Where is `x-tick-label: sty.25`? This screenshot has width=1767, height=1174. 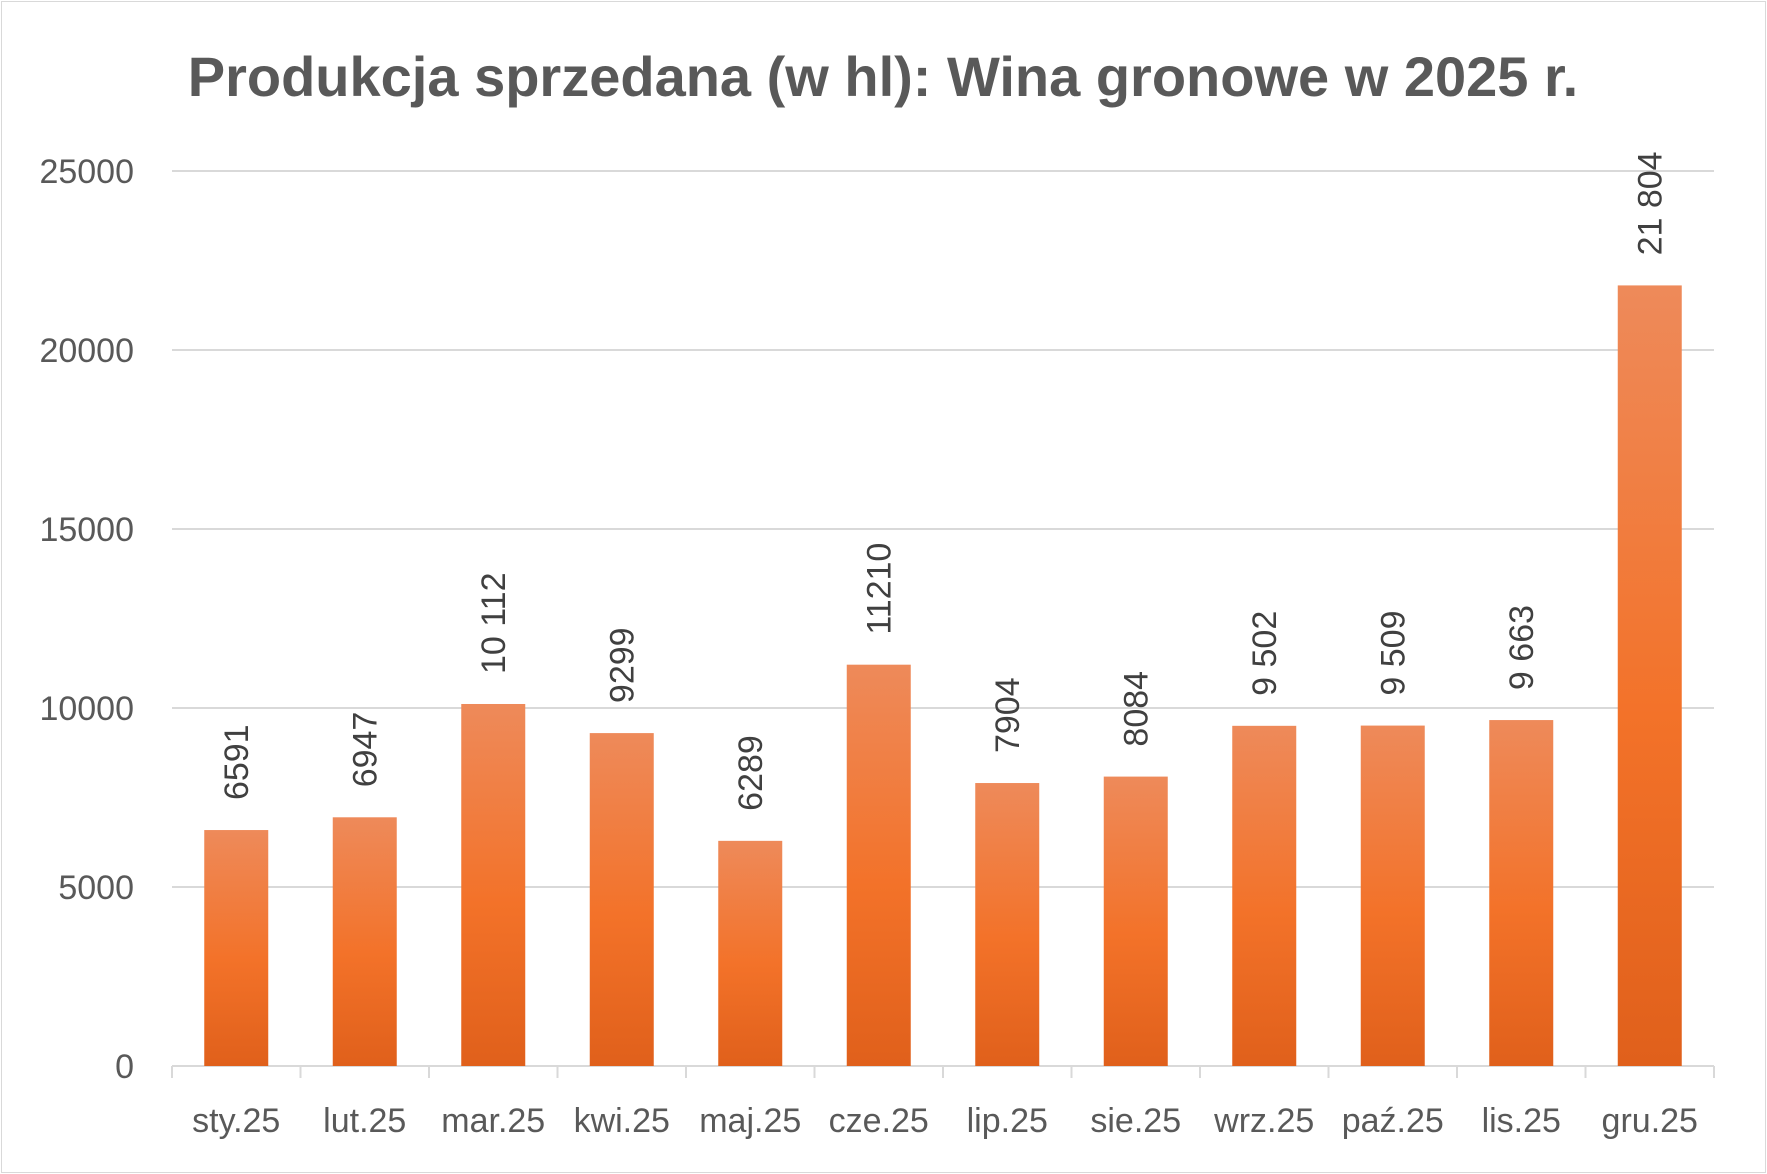 x-tick-label: sty.25 is located at coordinates (236, 1121).